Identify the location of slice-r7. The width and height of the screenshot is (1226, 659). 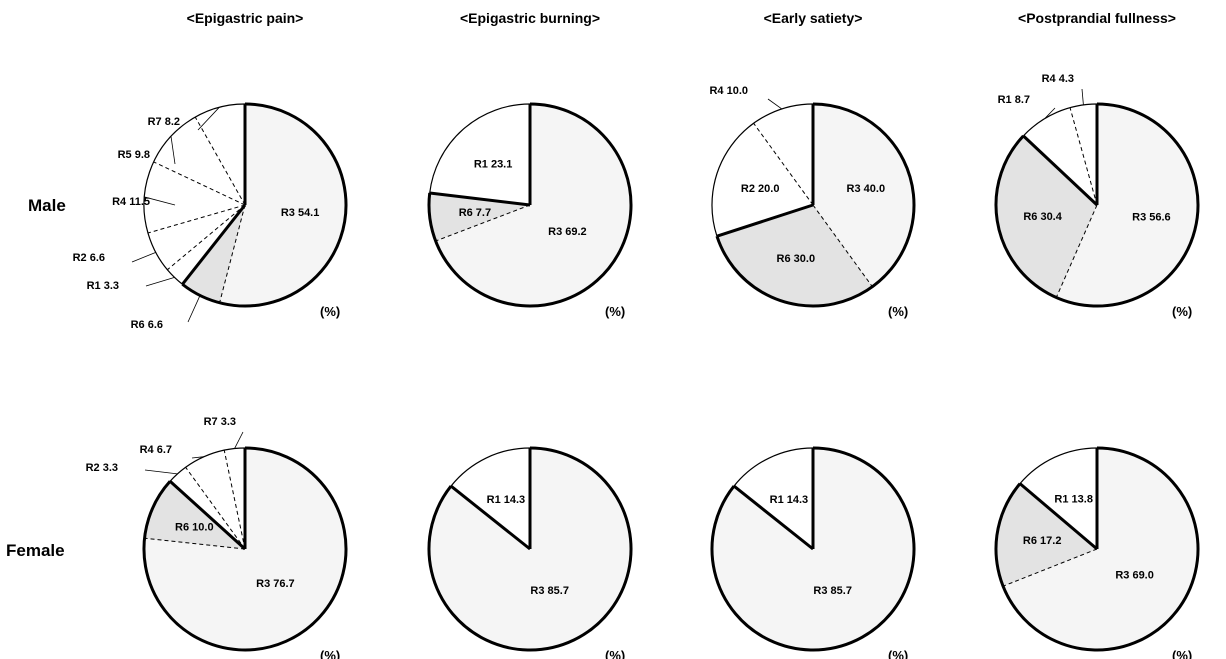
(220, 154).